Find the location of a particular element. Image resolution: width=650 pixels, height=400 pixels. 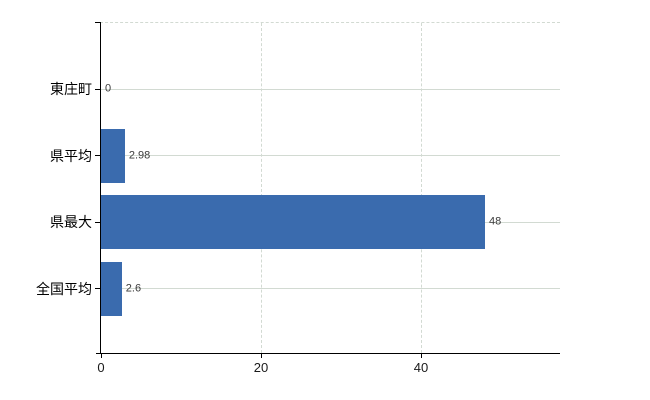

value-label: 48 is located at coordinates (495, 221).